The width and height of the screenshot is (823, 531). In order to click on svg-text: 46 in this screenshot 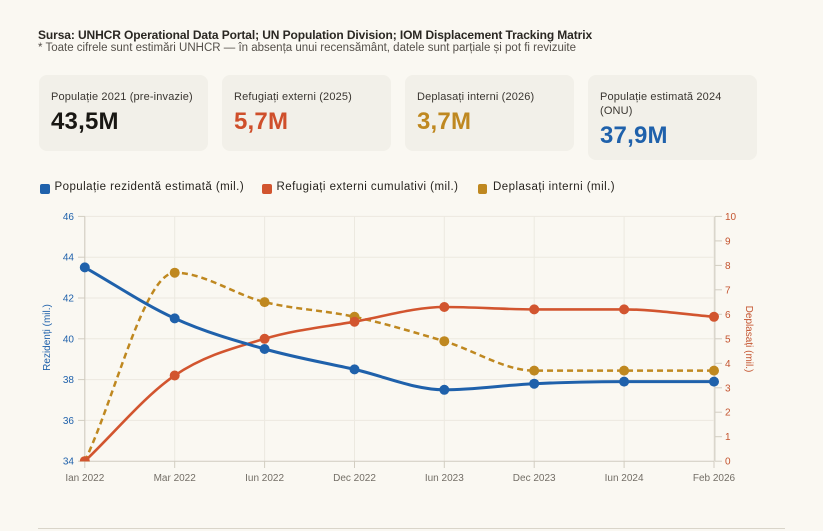, I will do `click(69, 217)`.